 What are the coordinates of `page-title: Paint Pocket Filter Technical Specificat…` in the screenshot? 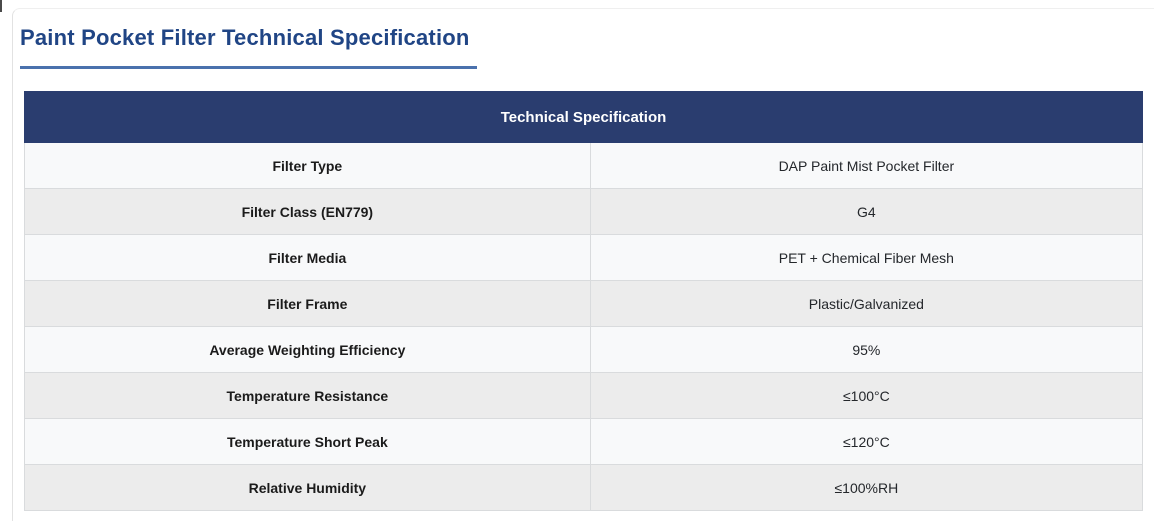 It's located at (245, 37).